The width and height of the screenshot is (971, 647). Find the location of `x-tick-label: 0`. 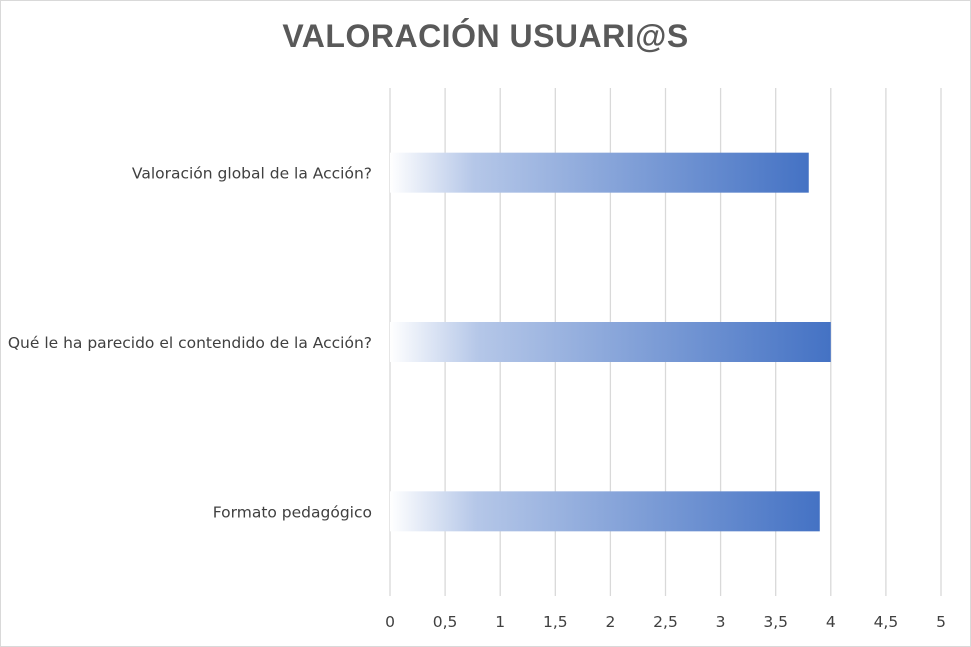

x-tick-label: 0 is located at coordinates (390, 622).